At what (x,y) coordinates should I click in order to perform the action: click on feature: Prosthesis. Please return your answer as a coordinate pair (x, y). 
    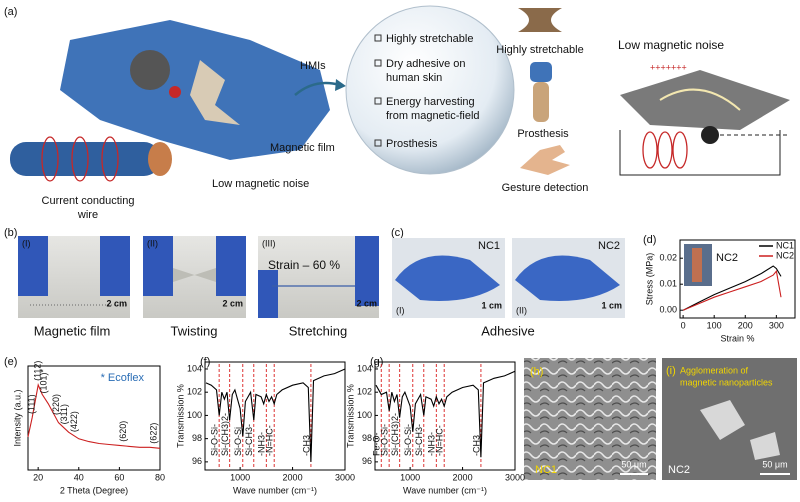
    Looking at the image, I should click on (412, 144).